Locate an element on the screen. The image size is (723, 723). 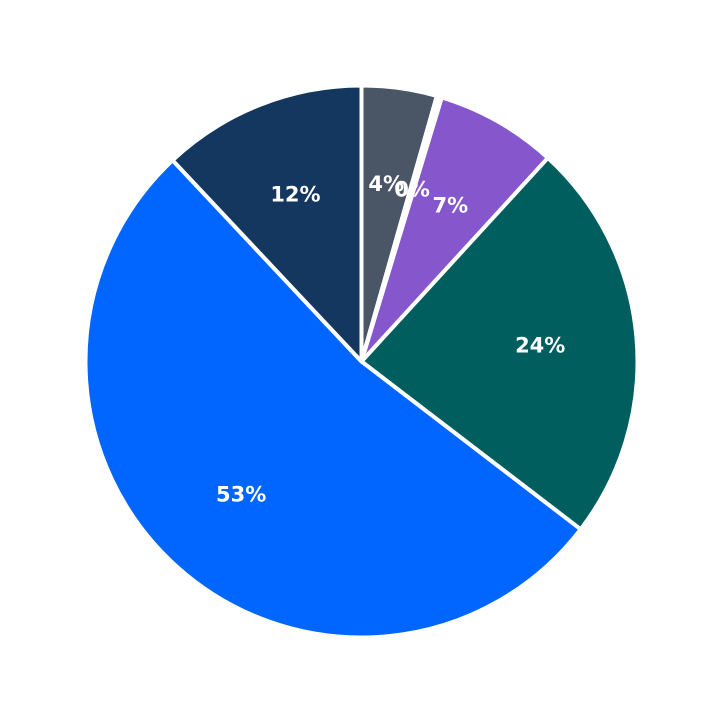
pie-slice-label-1: 0% is located at coordinates (412, 189).